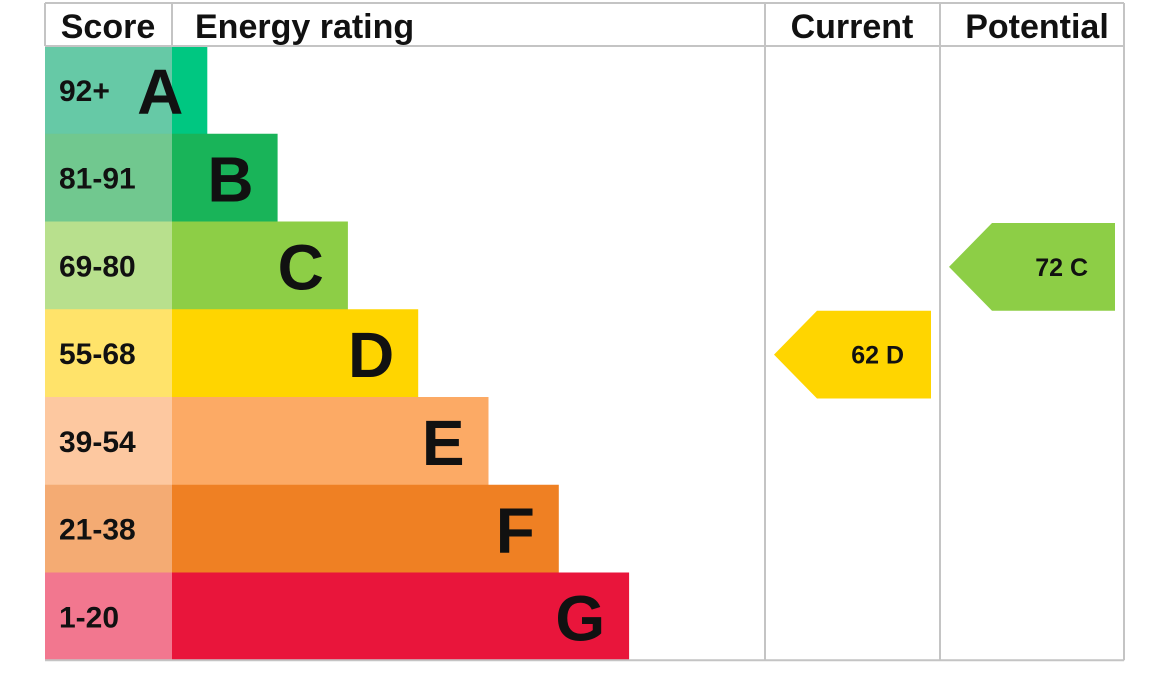 The width and height of the screenshot is (1170, 675). What do you see at coordinates (108, 27) in the screenshot?
I see `header-score: Score` at bounding box center [108, 27].